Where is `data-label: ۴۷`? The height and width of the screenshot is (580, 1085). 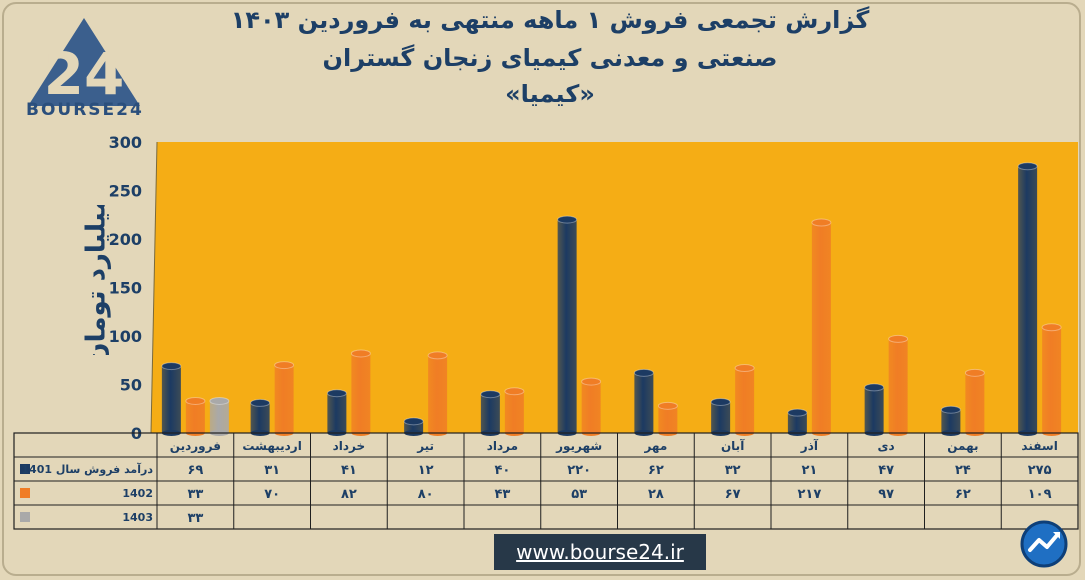
data-label: ۴۷ is located at coordinates (886, 470).